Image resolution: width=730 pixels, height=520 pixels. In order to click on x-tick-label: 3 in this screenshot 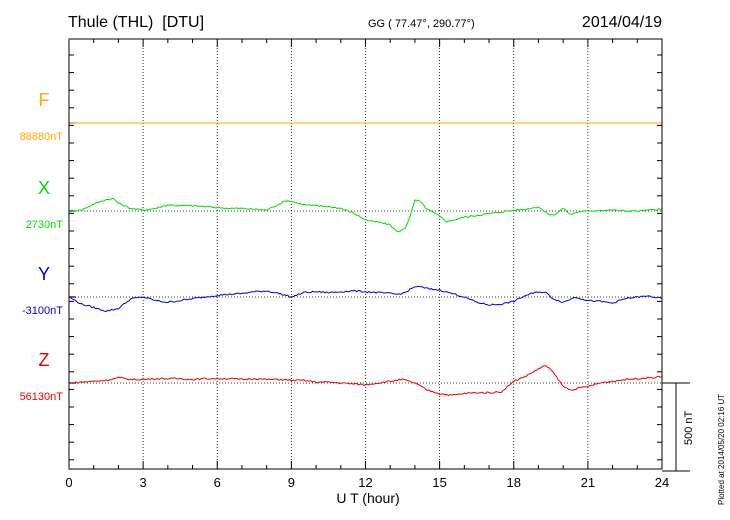, I will do `click(143, 482)`.